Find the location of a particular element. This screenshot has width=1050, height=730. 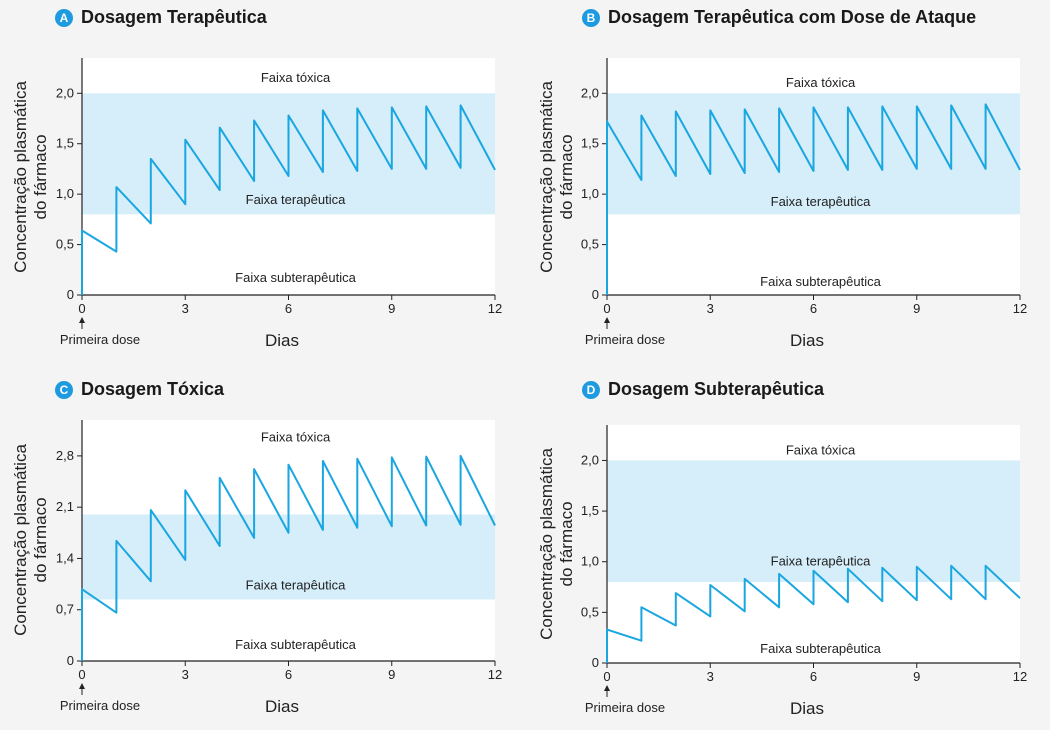

badge-a: A is located at coordinates (64, 17).